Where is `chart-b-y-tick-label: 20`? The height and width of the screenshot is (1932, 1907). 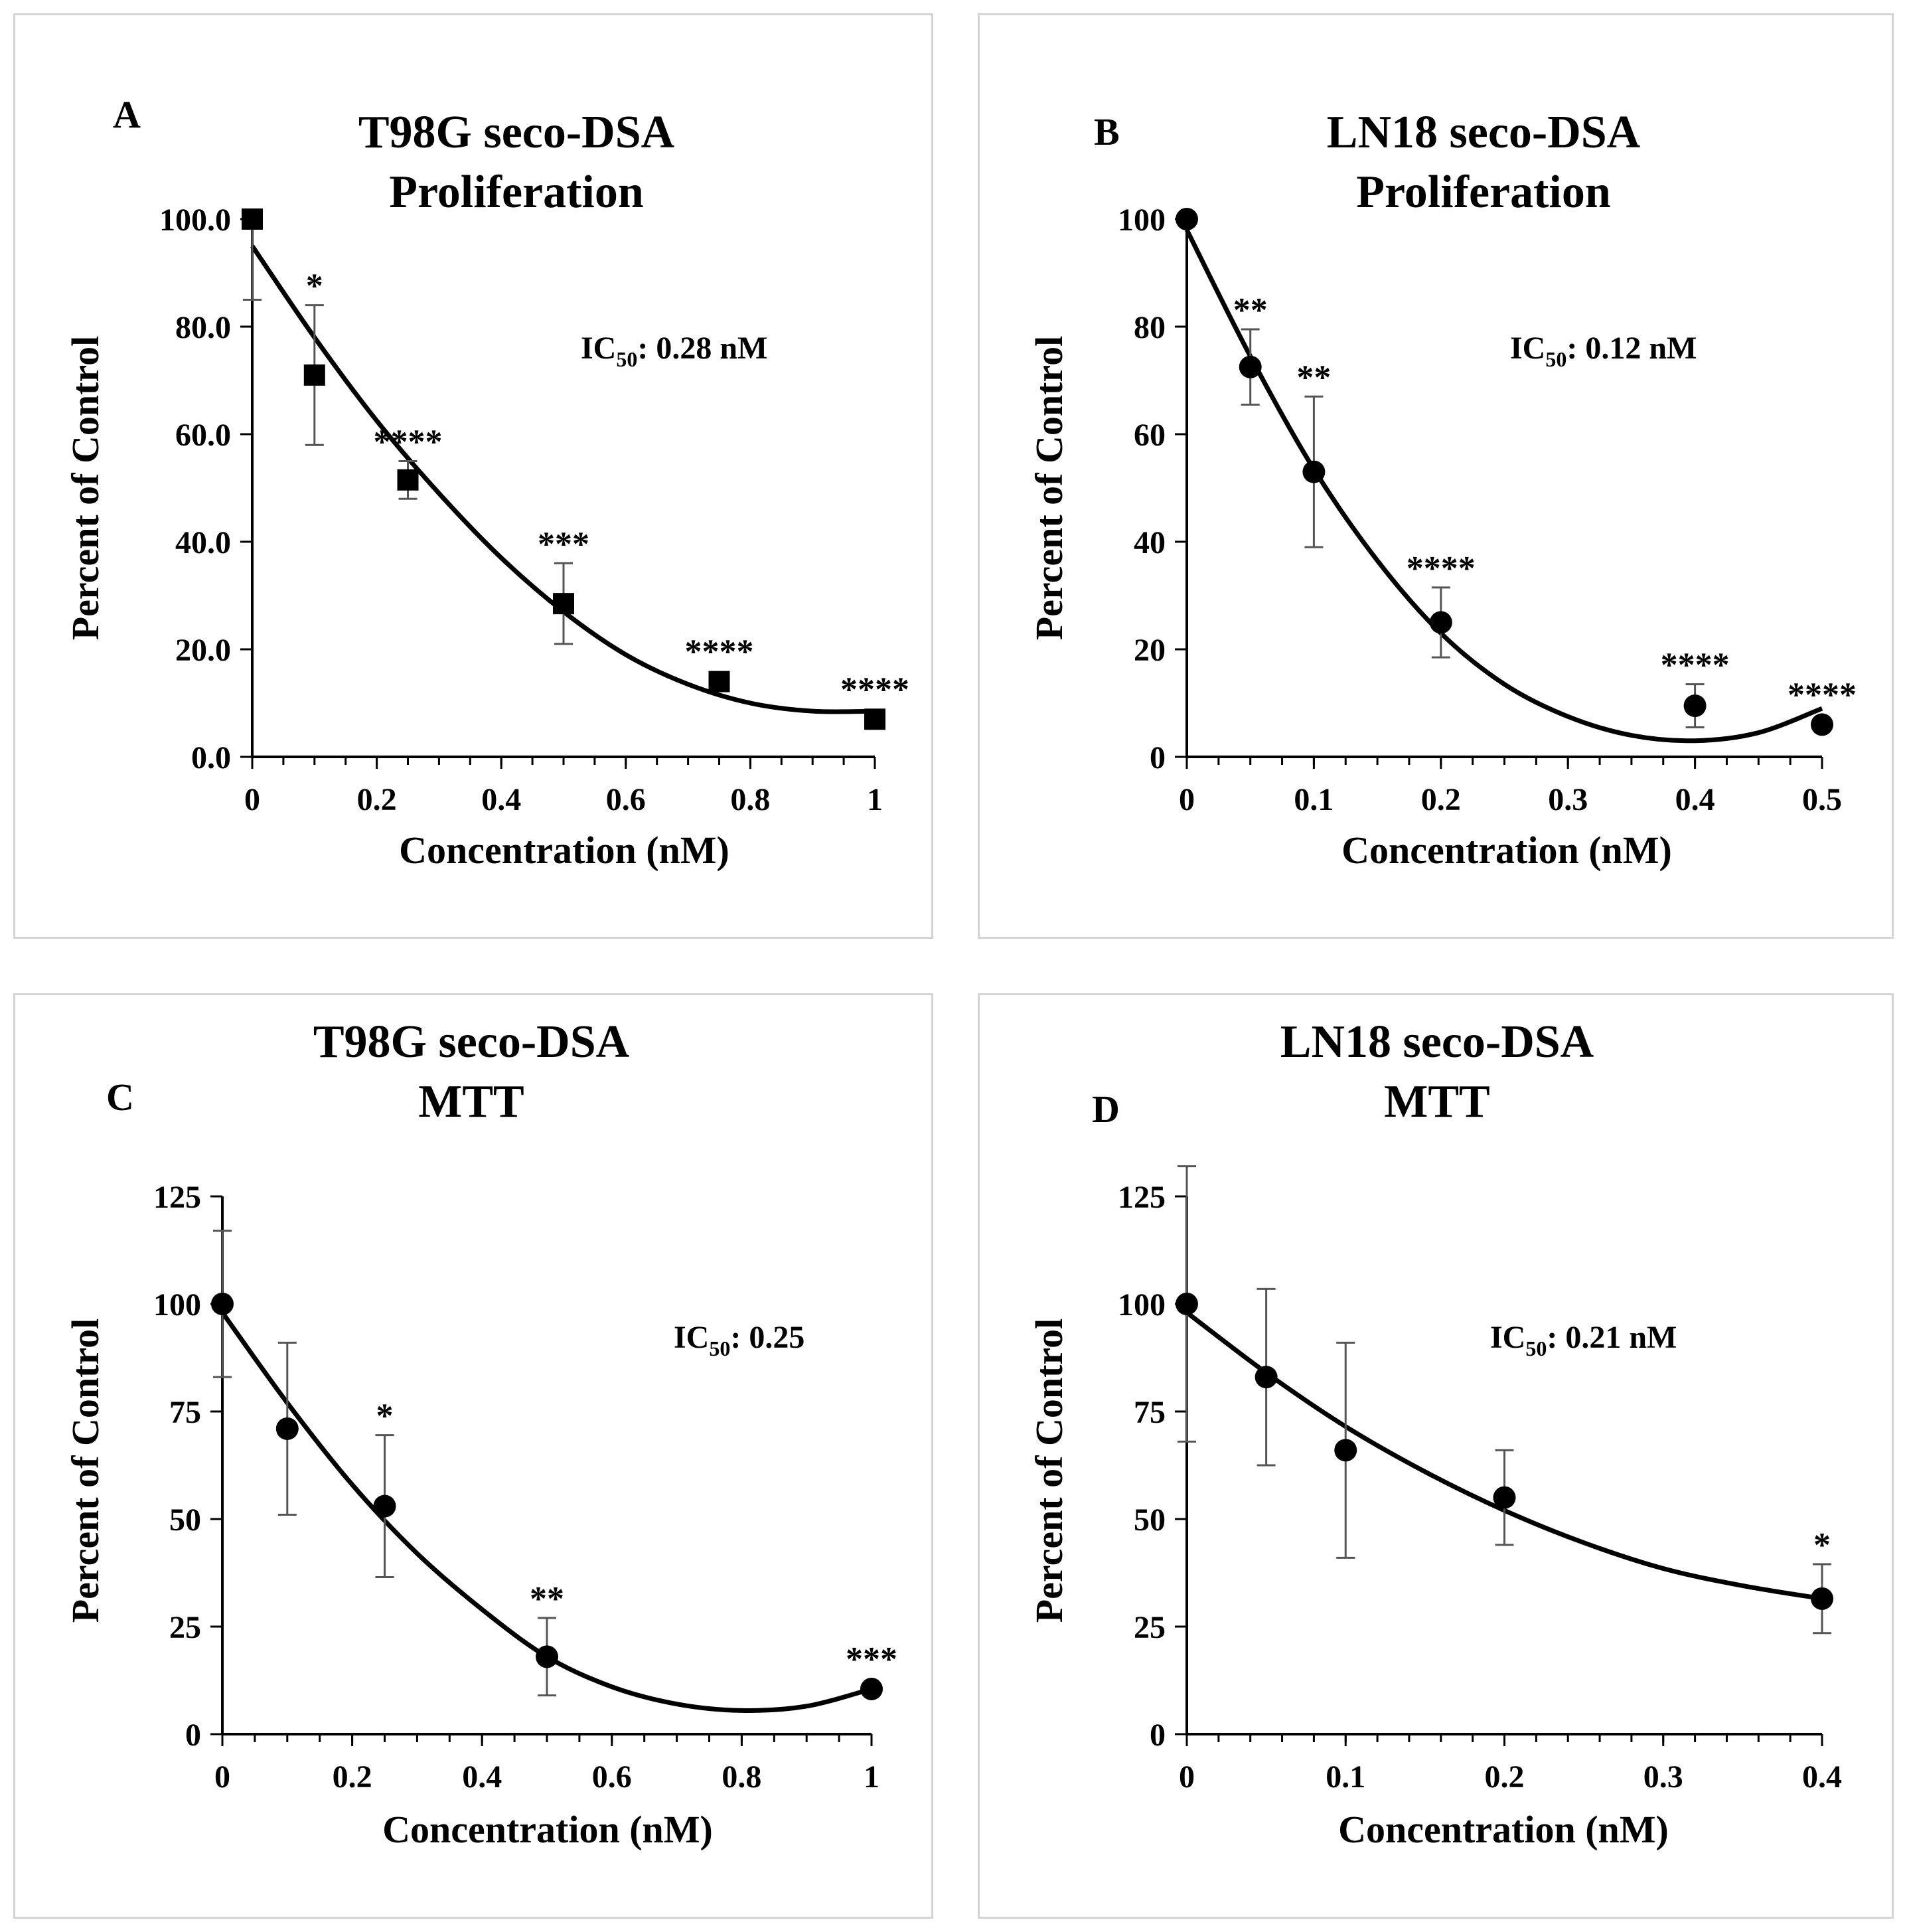 chart-b-y-tick-label: 20 is located at coordinates (1150, 650).